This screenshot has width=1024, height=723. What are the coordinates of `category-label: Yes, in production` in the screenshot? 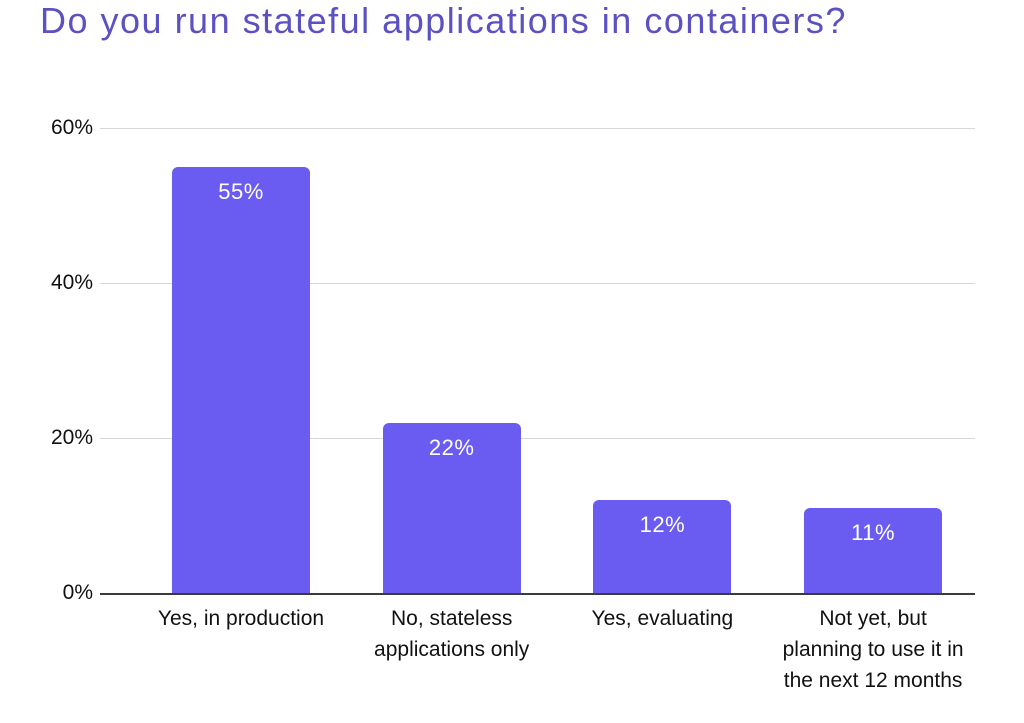 It's located at (241, 618).